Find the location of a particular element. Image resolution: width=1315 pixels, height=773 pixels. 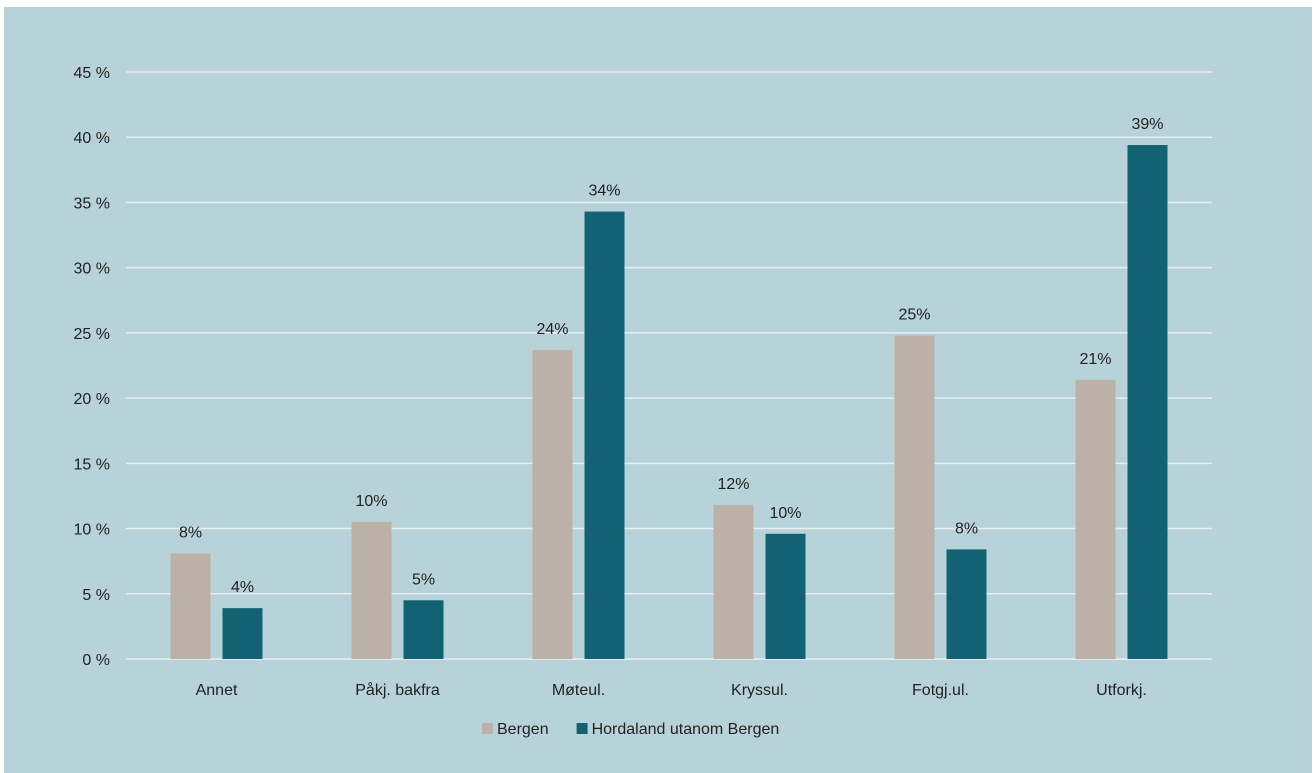

legend-item-bergen: Bergen is located at coordinates (515, 729).